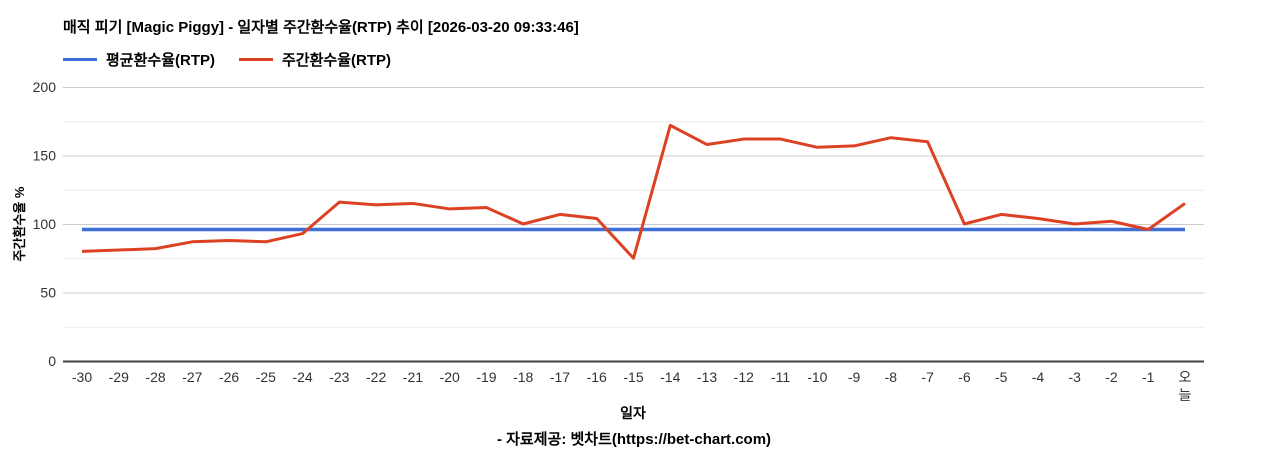 The height and width of the screenshot is (450, 1268). Describe the element at coordinates (256, 59) in the screenshot. I see `weekly-rtp-line-swatch` at that location.